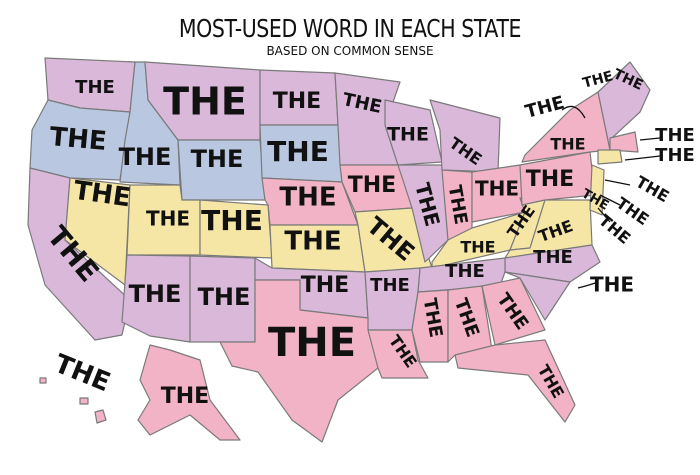 The height and width of the screenshot is (475, 700). Describe the element at coordinates (232, 220) in the screenshot. I see `label-co: THE` at that location.